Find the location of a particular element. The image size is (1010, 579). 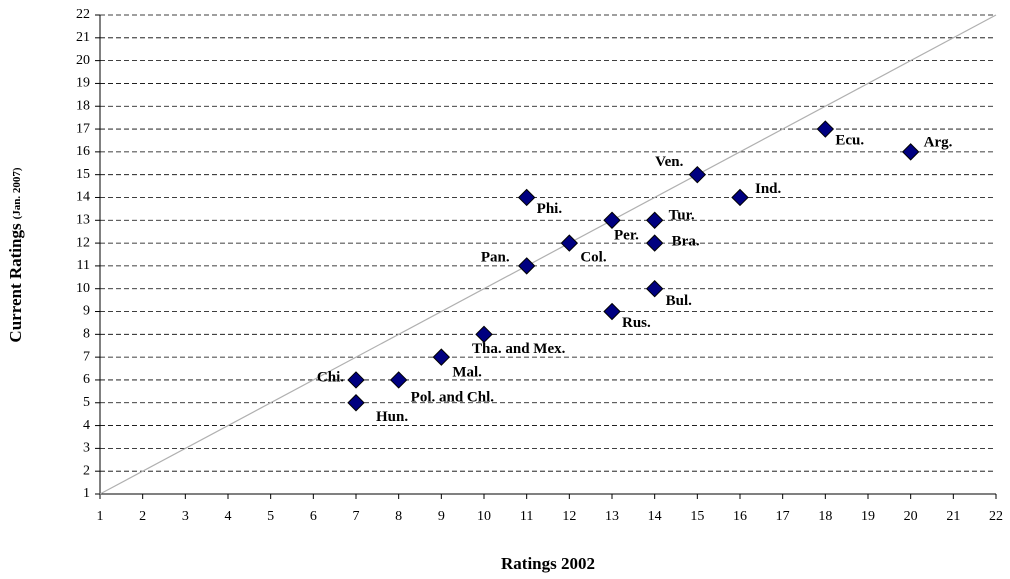

point-label: Rus. is located at coordinates (636, 323).